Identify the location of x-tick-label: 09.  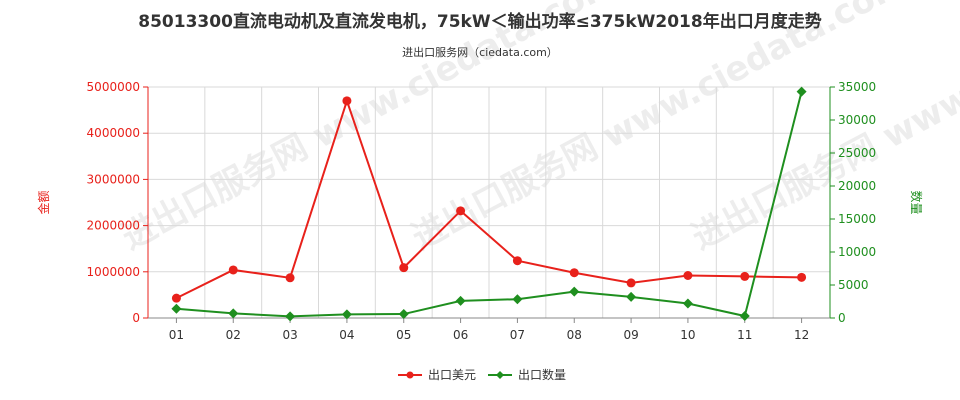
(630, 335).